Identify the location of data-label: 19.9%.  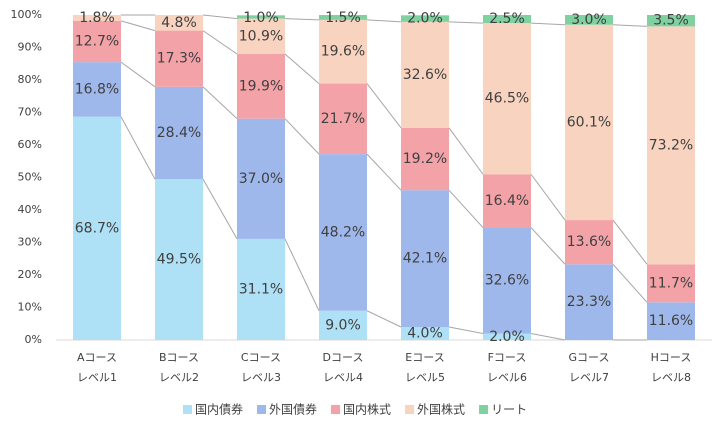
(261, 86).